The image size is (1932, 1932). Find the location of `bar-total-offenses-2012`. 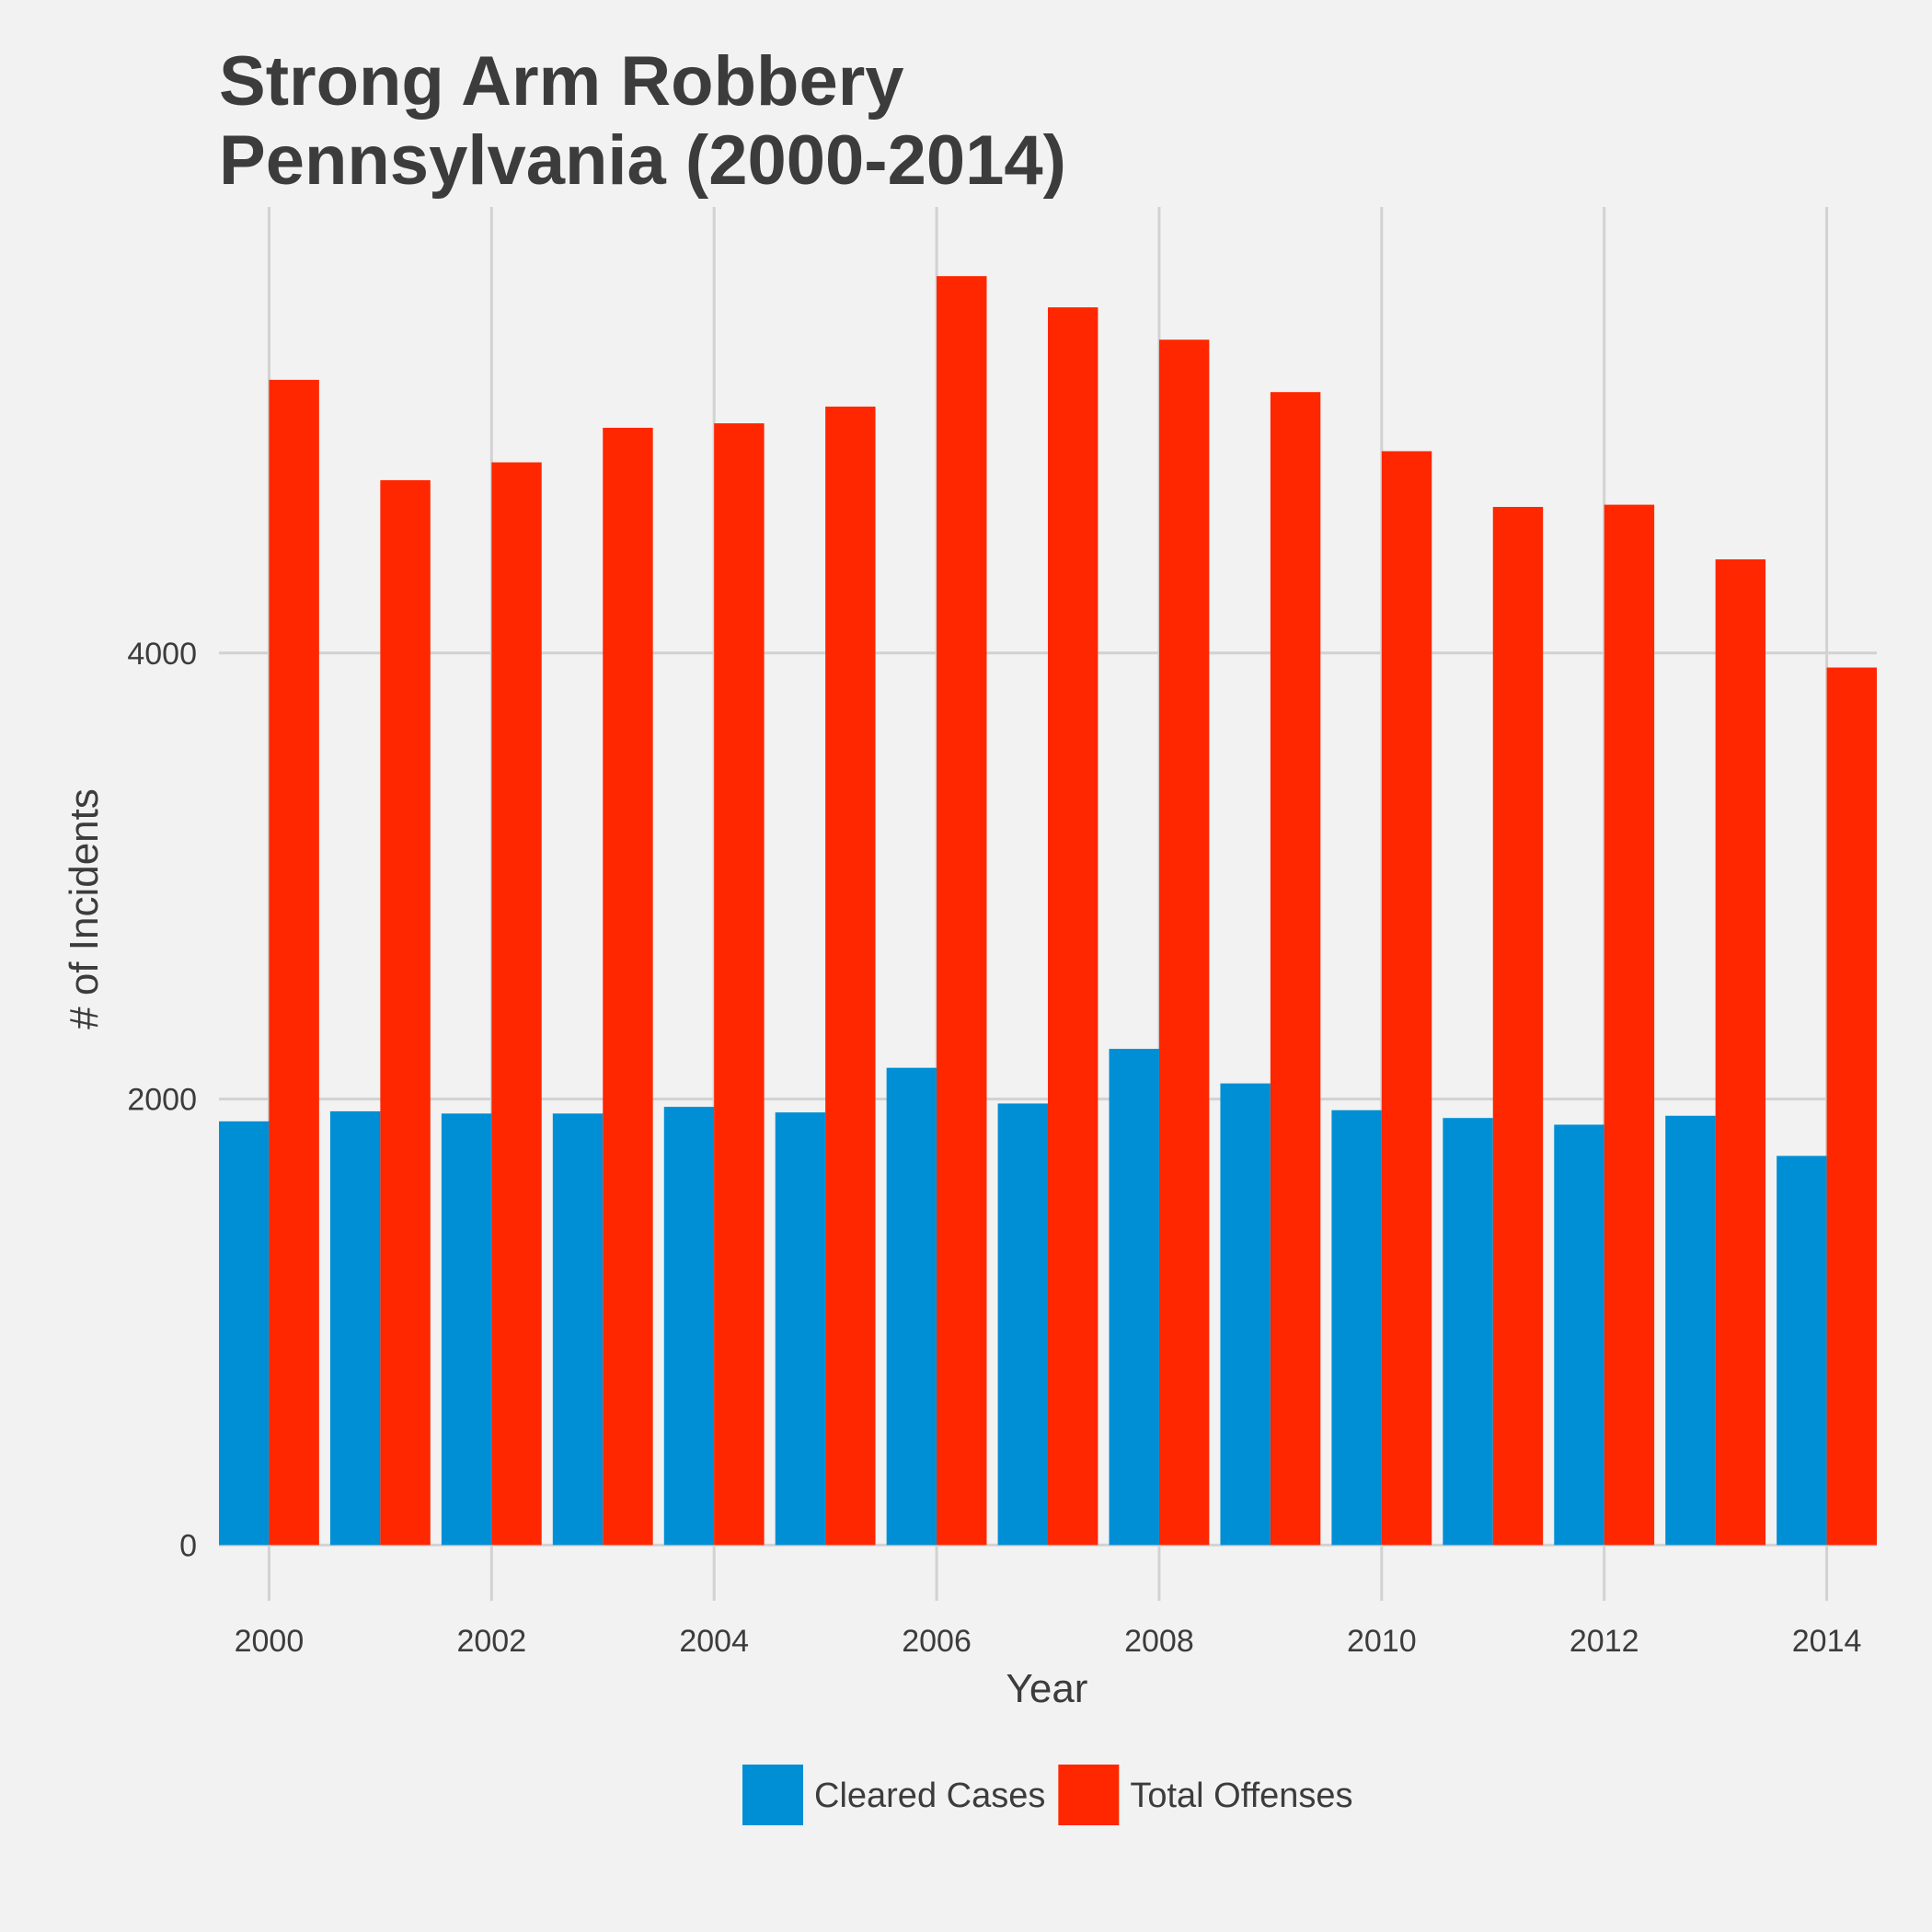

bar-total-offenses-2012 is located at coordinates (1629, 1025).